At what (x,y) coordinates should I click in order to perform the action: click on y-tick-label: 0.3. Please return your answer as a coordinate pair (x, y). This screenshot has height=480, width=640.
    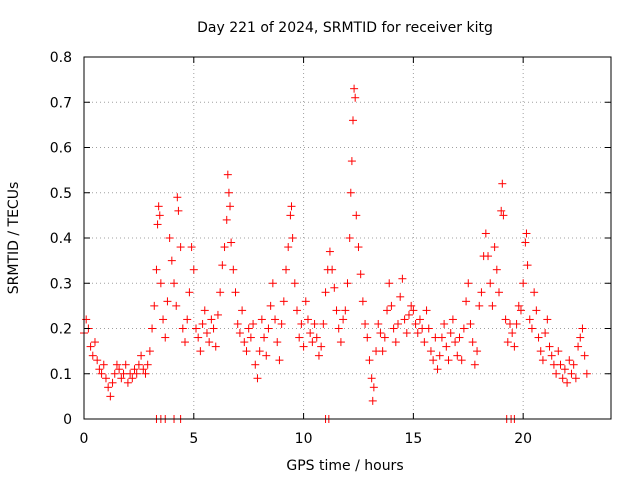
    Looking at the image, I should click on (61, 284).